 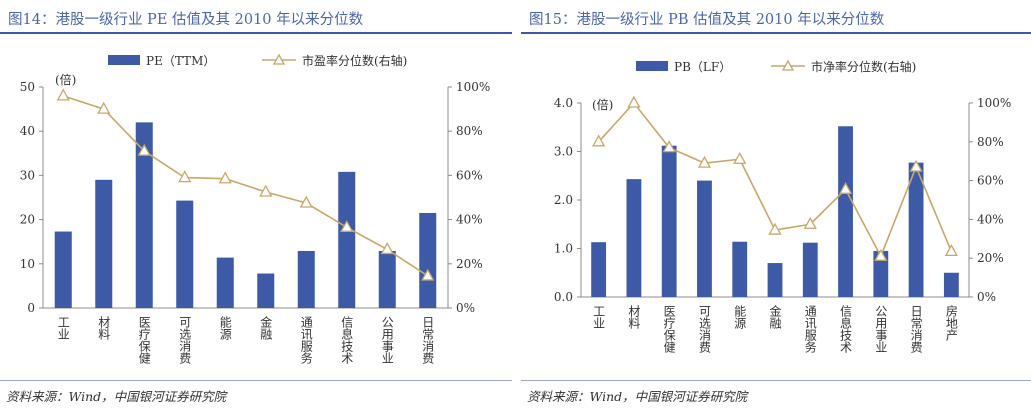 I want to click on x-tick-label: 工业, so click(x=599, y=317).